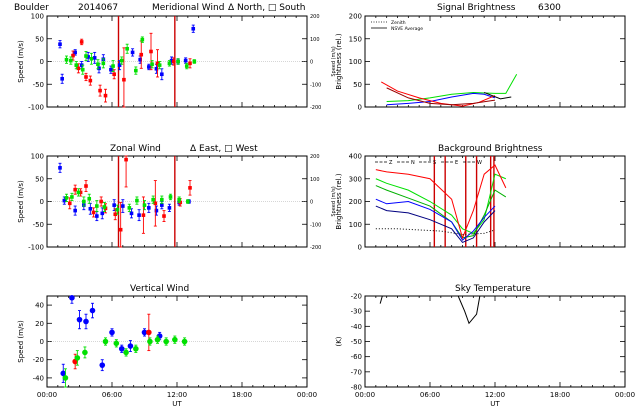  Describe the element at coordinates (560, 395) in the screenshot. I see `skytemp-xtick-label: 18:00` at that location.